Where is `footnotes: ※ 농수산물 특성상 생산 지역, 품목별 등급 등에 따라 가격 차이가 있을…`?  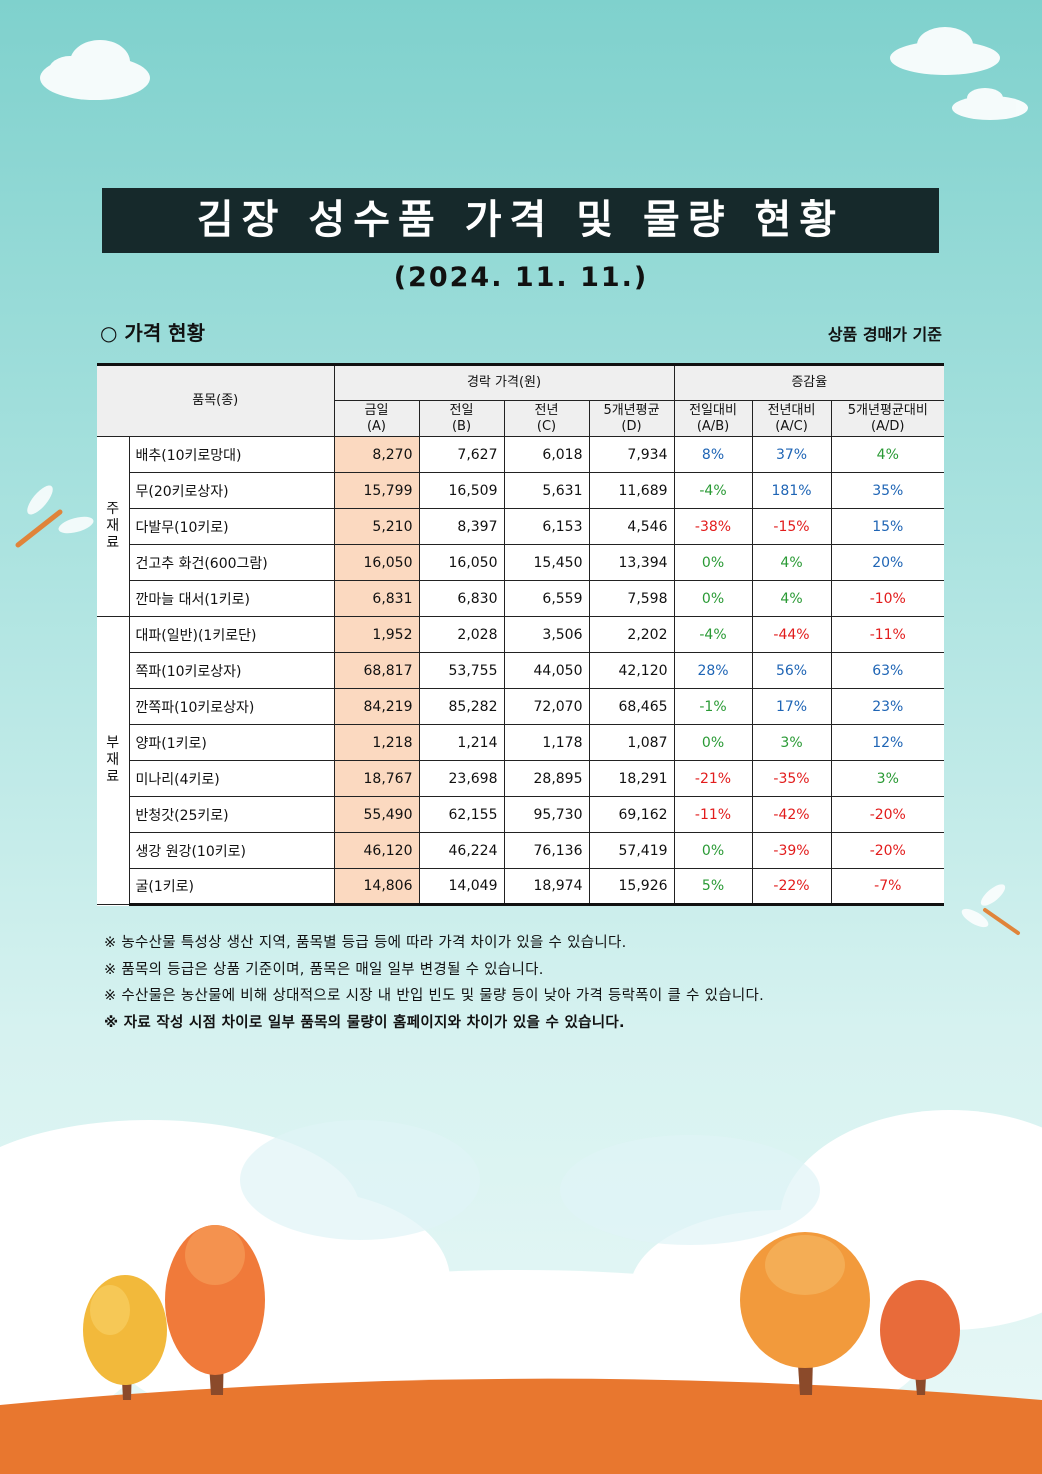 footnotes: ※ 농수산물 특성상 생산 지역, 품목별 등급 등에 따라 가격 차이가 있을… is located at coordinates (434, 983).